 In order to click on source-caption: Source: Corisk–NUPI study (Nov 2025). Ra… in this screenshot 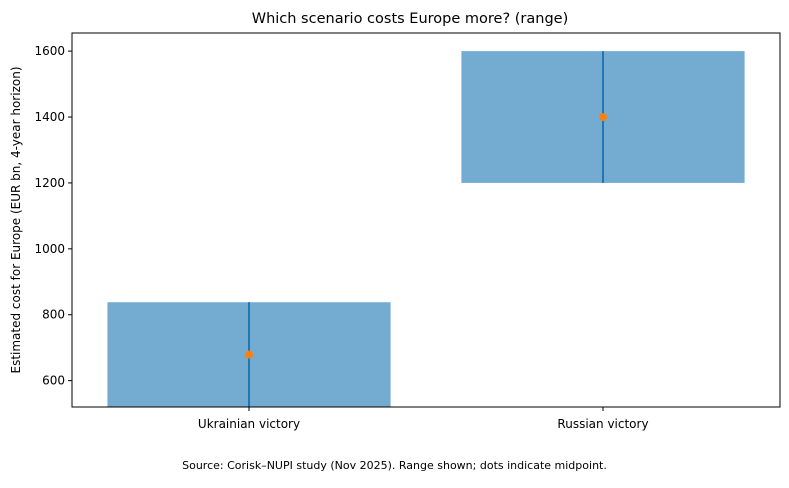, I will do `click(394, 465)`.